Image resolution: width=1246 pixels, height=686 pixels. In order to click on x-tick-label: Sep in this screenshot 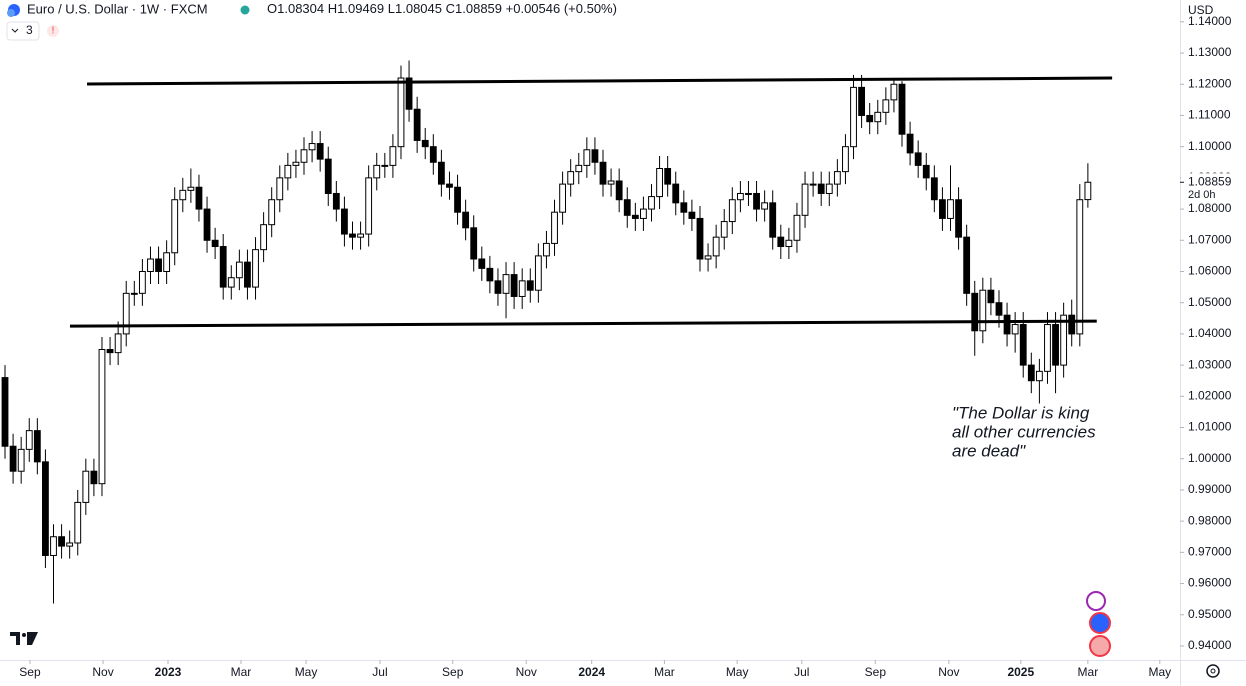, I will do `click(30, 672)`.